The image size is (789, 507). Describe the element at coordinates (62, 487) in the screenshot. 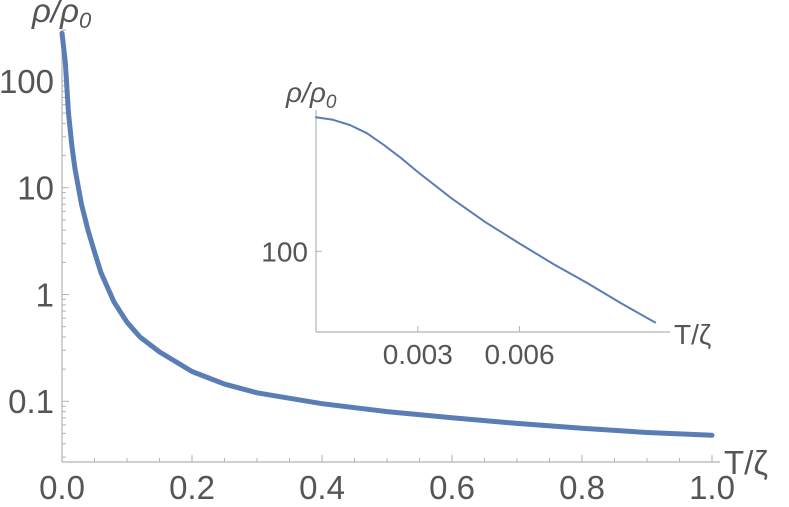

I see `main-x-tick-label: 0.0` at that location.